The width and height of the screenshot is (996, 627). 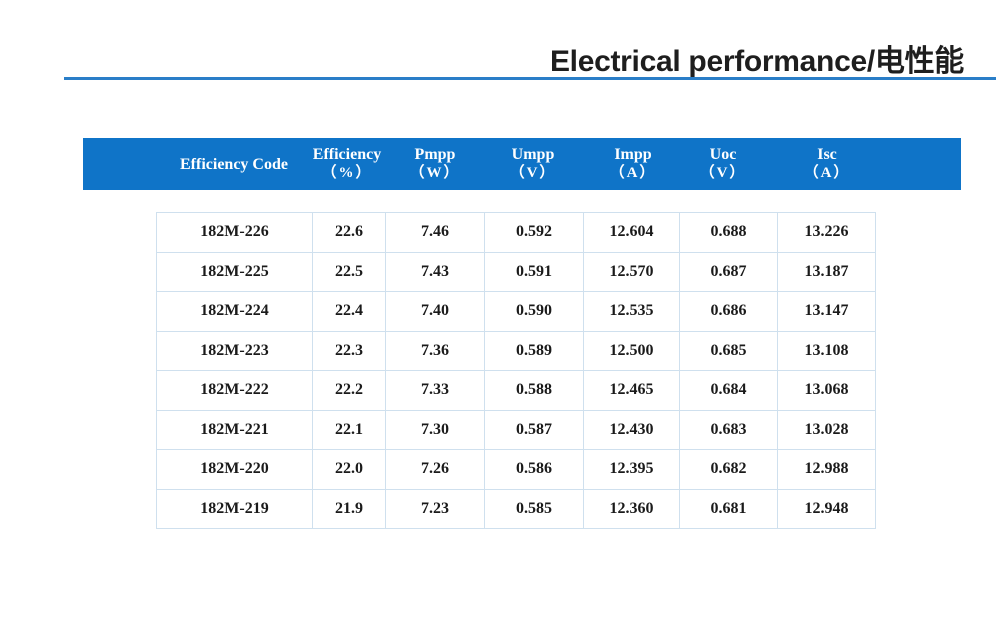 I want to click on cell-pmpp: 7.33, so click(x=435, y=390).